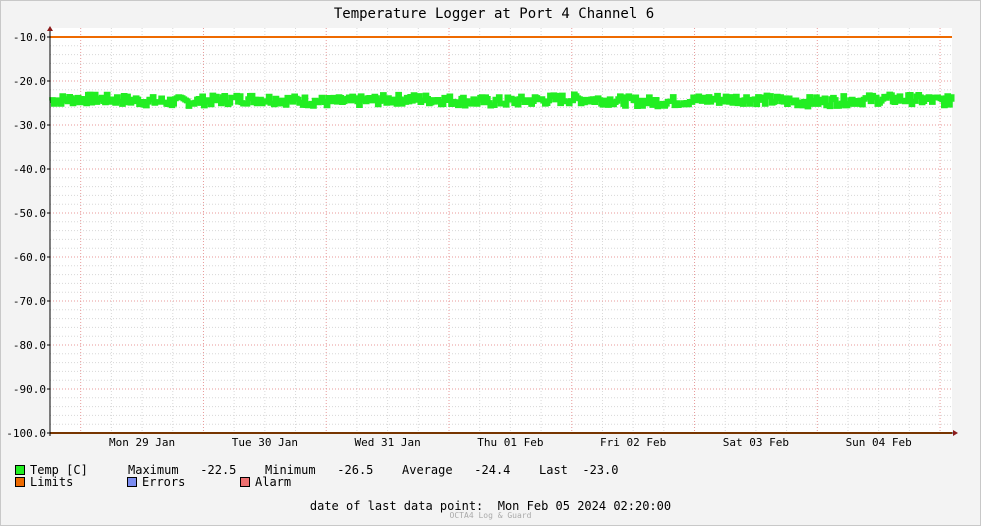  Describe the element at coordinates (29, 389) in the screenshot. I see `y-tick-label: -90.0` at that location.